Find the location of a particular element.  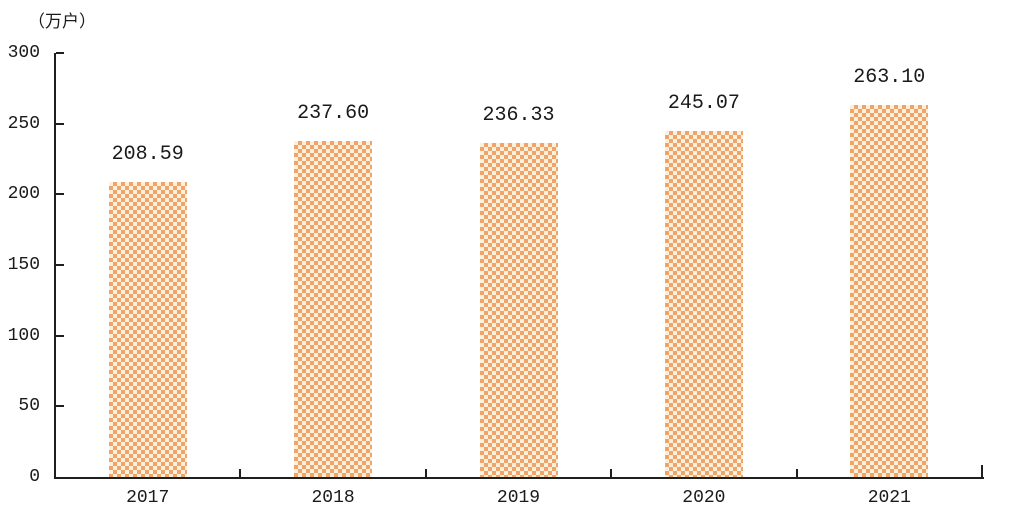

y-tick-label: 0 is located at coordinates (34, 477).